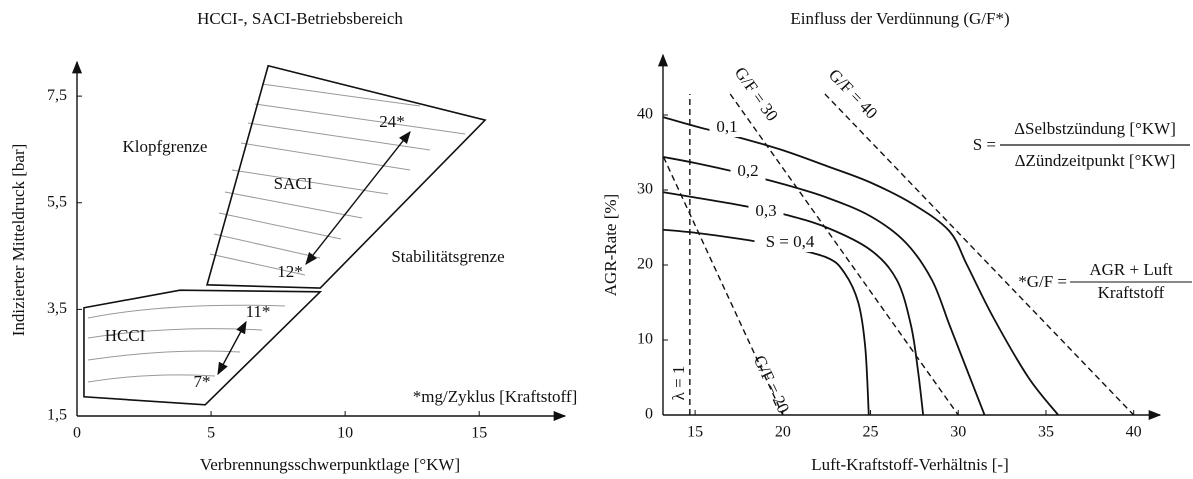 The image size is (1193, 479). I want to click on formula-numerator: ΔSelbstzündung [°KW], so click(1095, 128).